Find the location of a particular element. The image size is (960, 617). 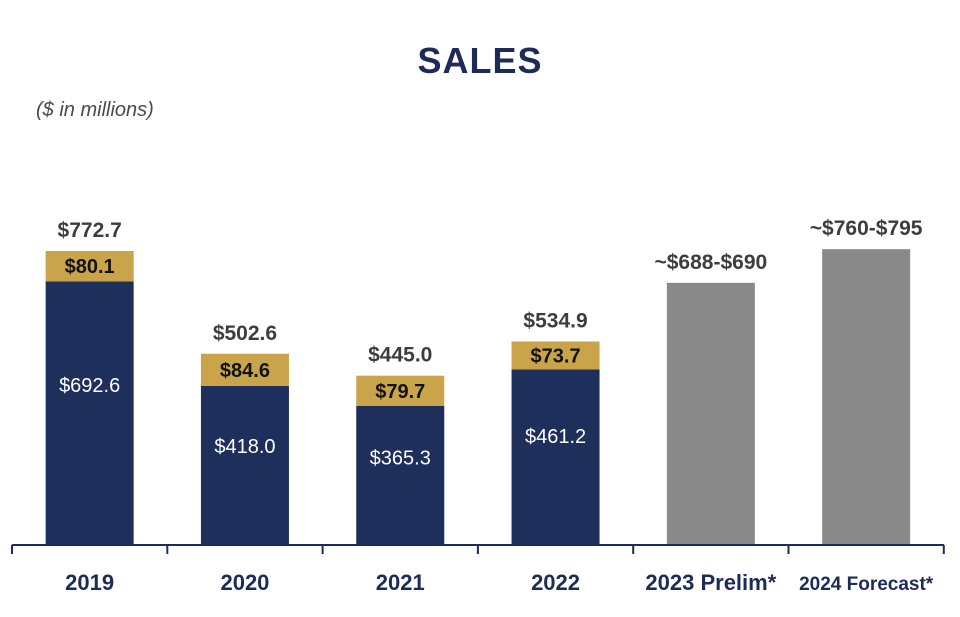

total-label-3: $445.0 is located at coordinates (400, 355).